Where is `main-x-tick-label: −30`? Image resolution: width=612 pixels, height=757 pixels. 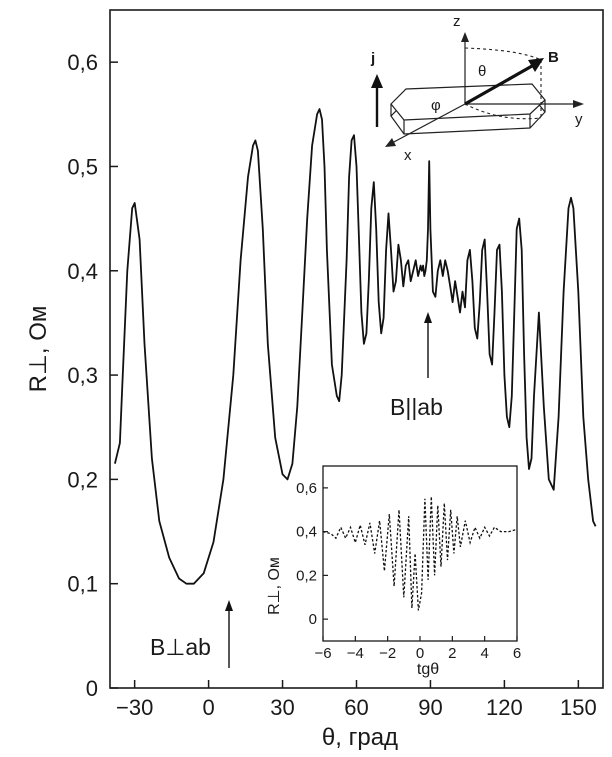
main-x-tick-label: −30 is located at coordinates (134, 707).